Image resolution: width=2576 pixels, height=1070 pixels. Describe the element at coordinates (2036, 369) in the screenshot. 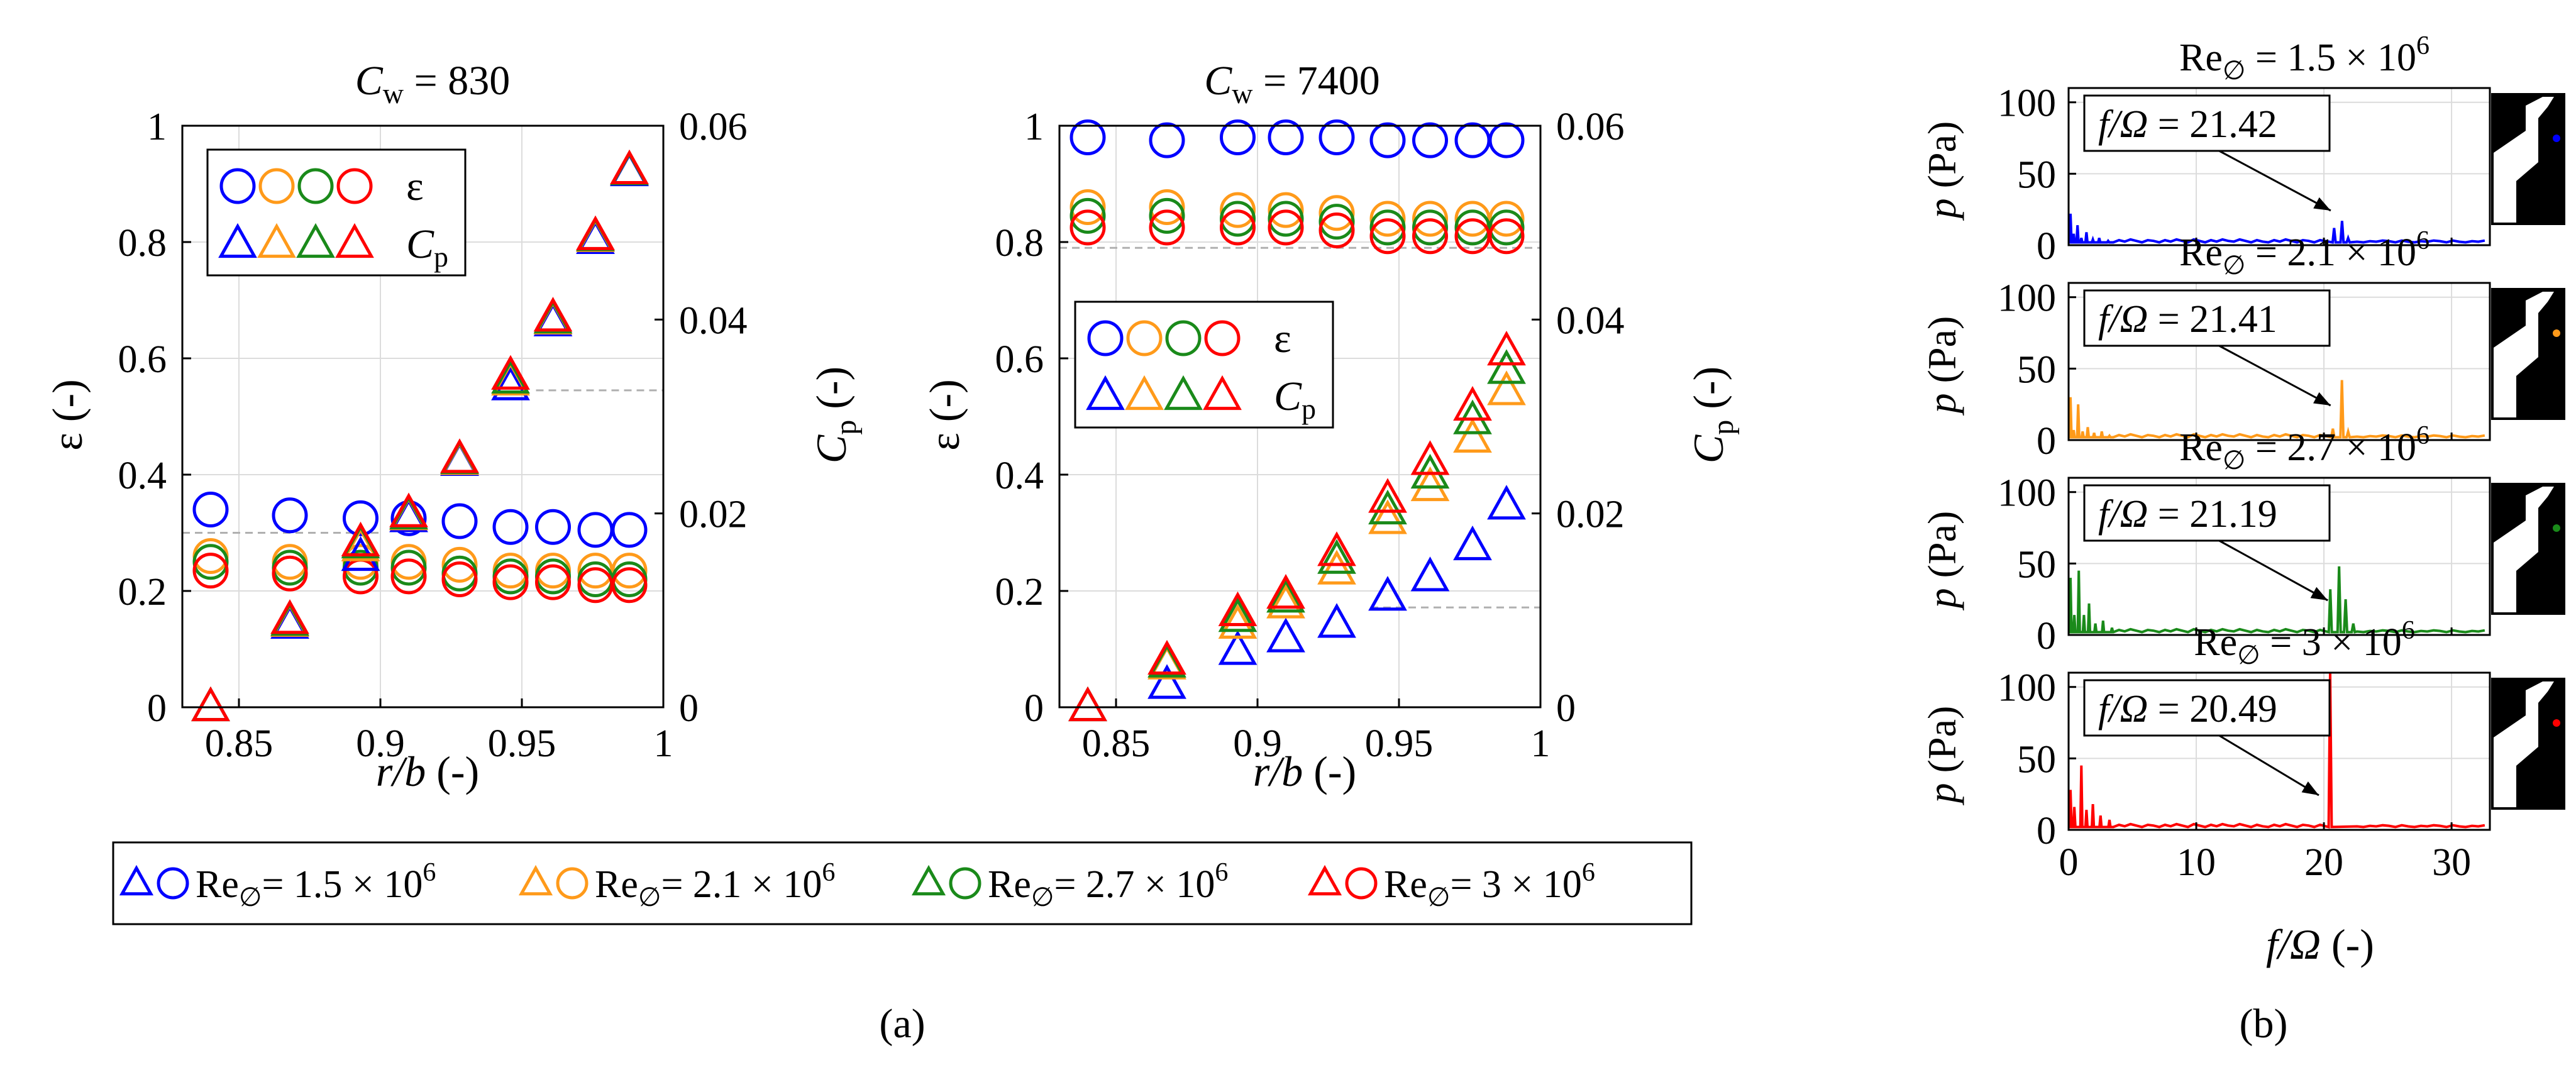

I see `spectrum-Re_2.1e6-ytick-label-1: 50` at that location.